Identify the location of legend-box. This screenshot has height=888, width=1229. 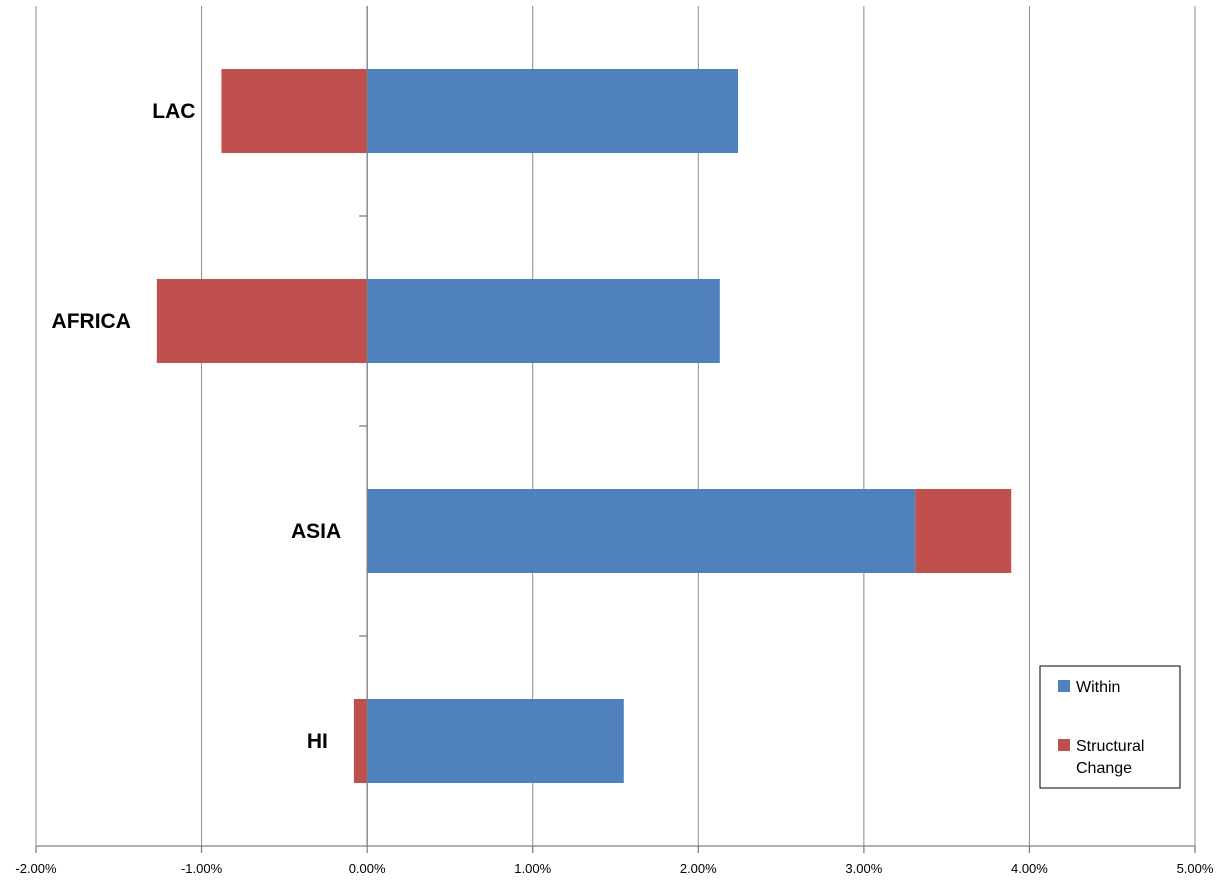
(1110, 727).